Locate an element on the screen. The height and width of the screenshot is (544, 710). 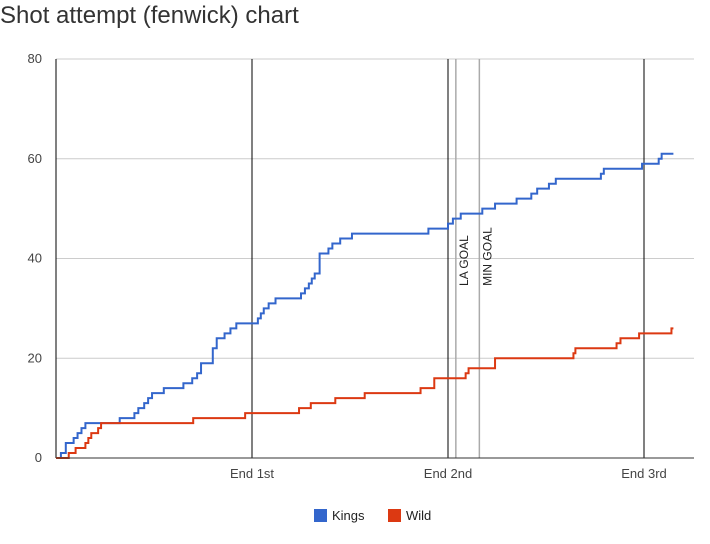
x-tick-label-20: End 1st is located at coordinates (252, 473).